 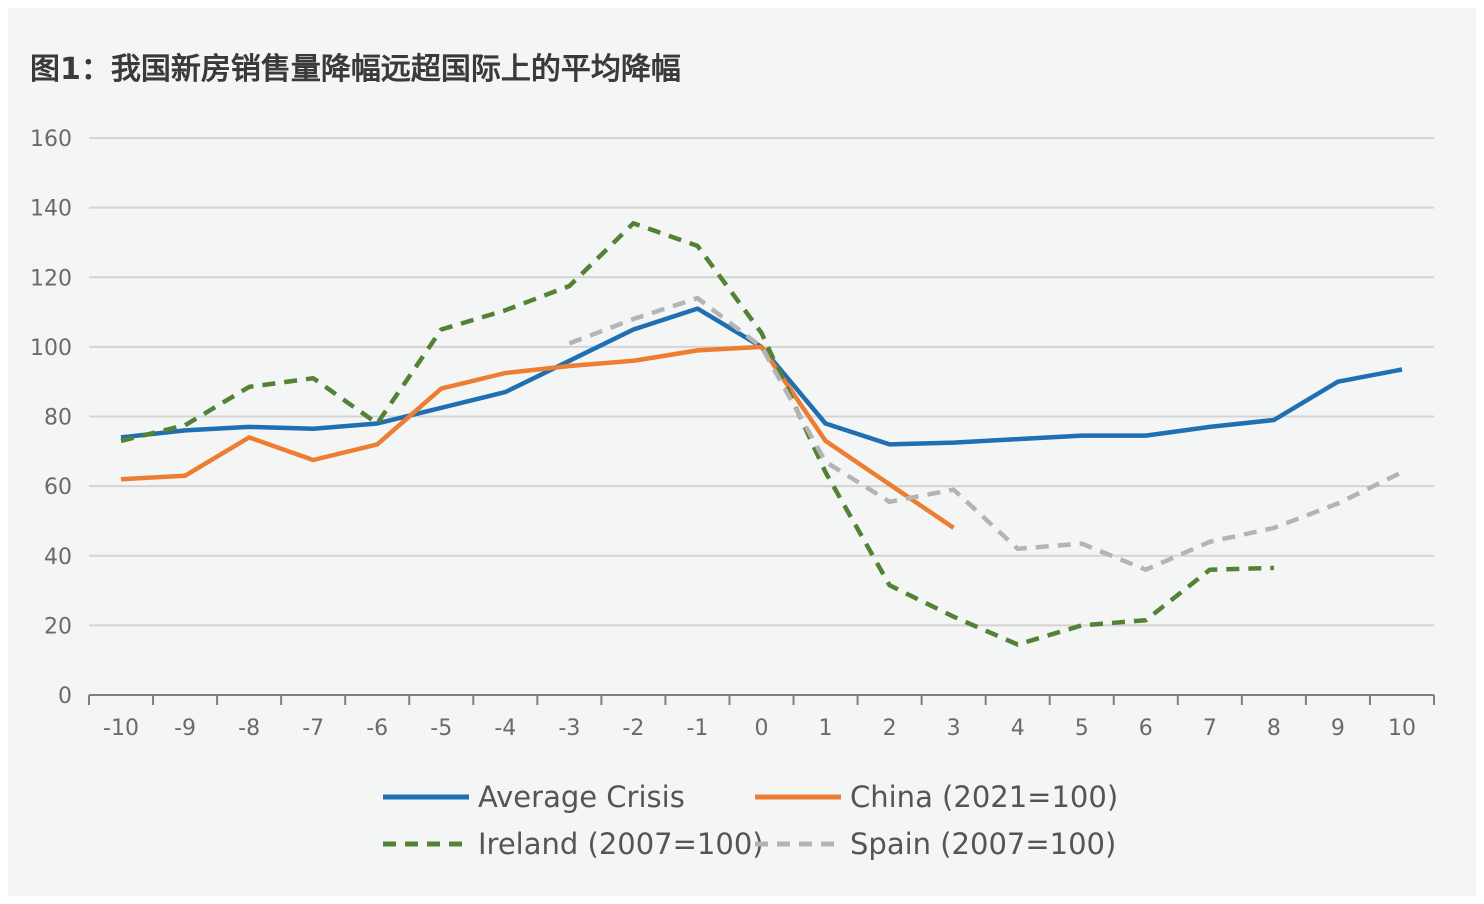 What do you see at coordinates (697, 728) in the screenshot?
I see `x-tick-label: -1` at bounding box center [697, 728].